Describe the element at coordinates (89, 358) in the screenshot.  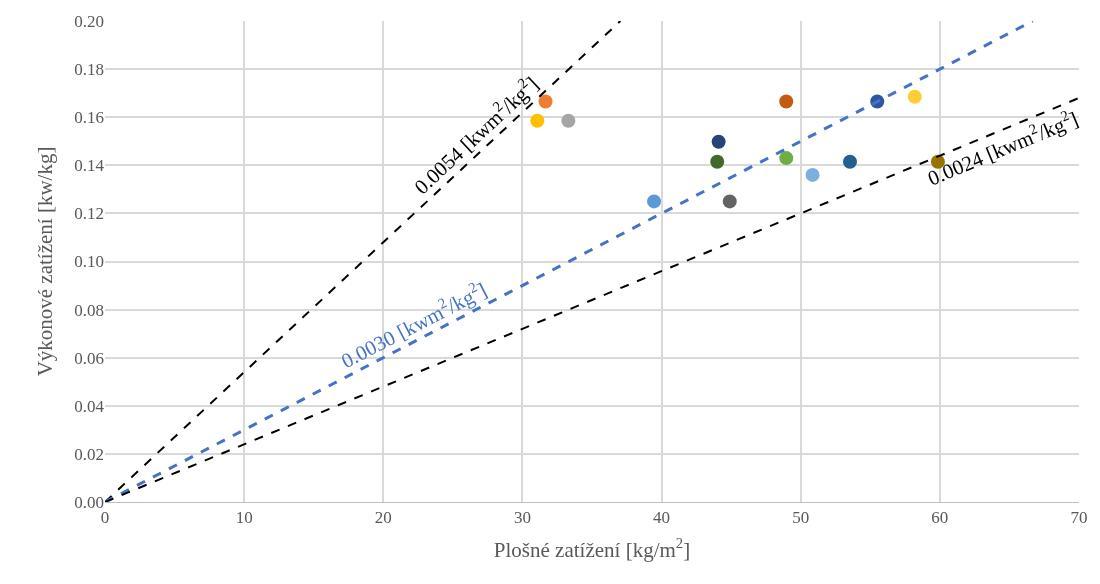
I see `y-tick-label: 0.06` at that location.